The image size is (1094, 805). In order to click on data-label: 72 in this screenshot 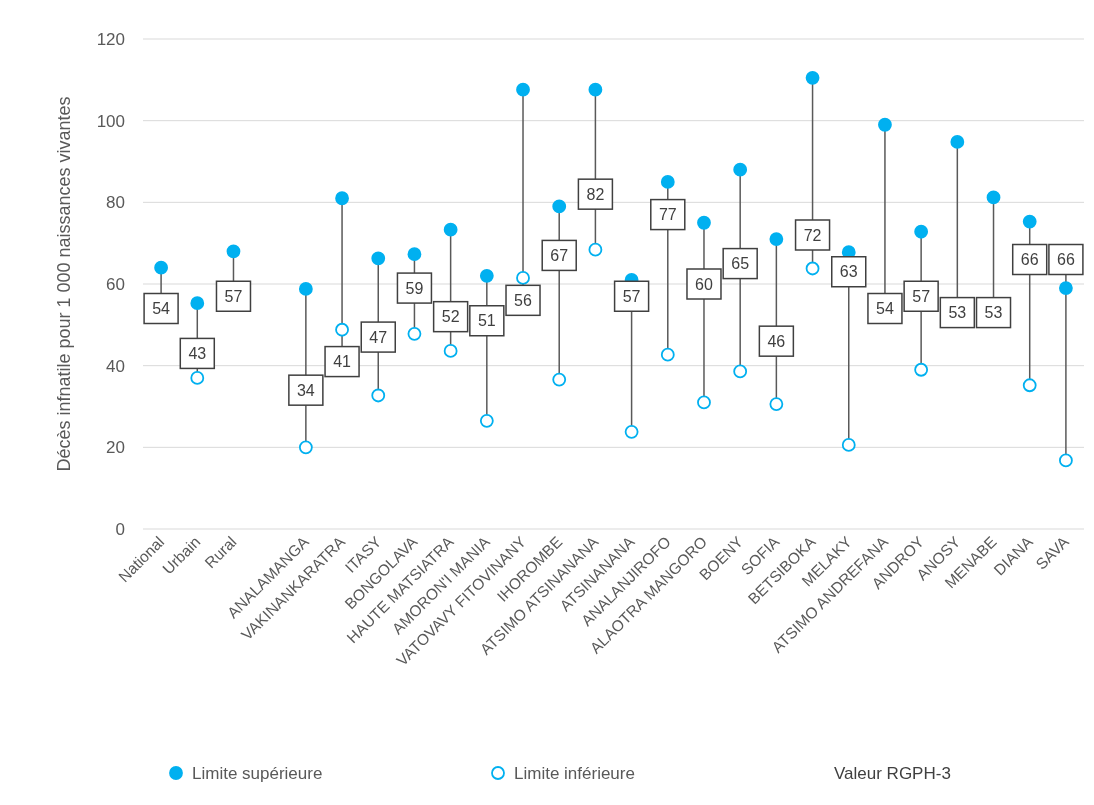, I will do `click(812, 235)`.